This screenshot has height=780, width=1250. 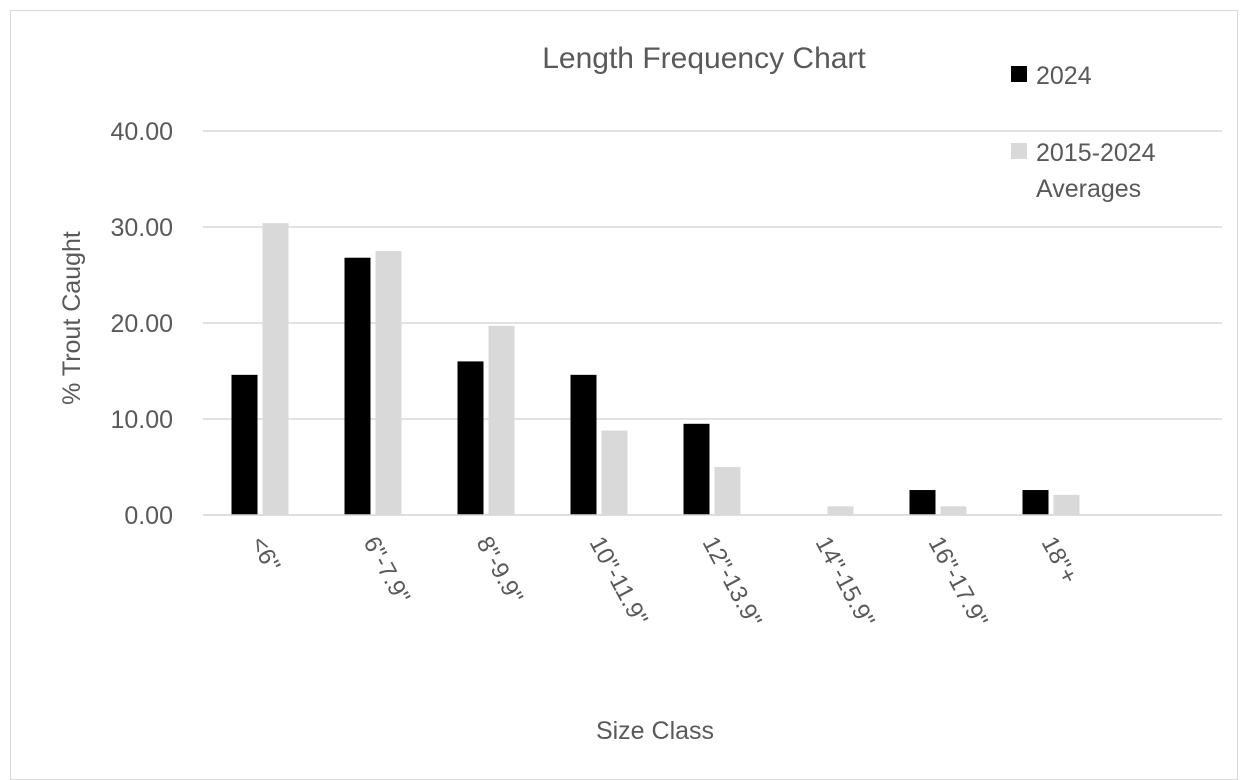 What do you see at coordinates (1088, 189) in the screenshot?
I see `legend-label-averages-line2: Averages` at bounding box center [1088, 189].